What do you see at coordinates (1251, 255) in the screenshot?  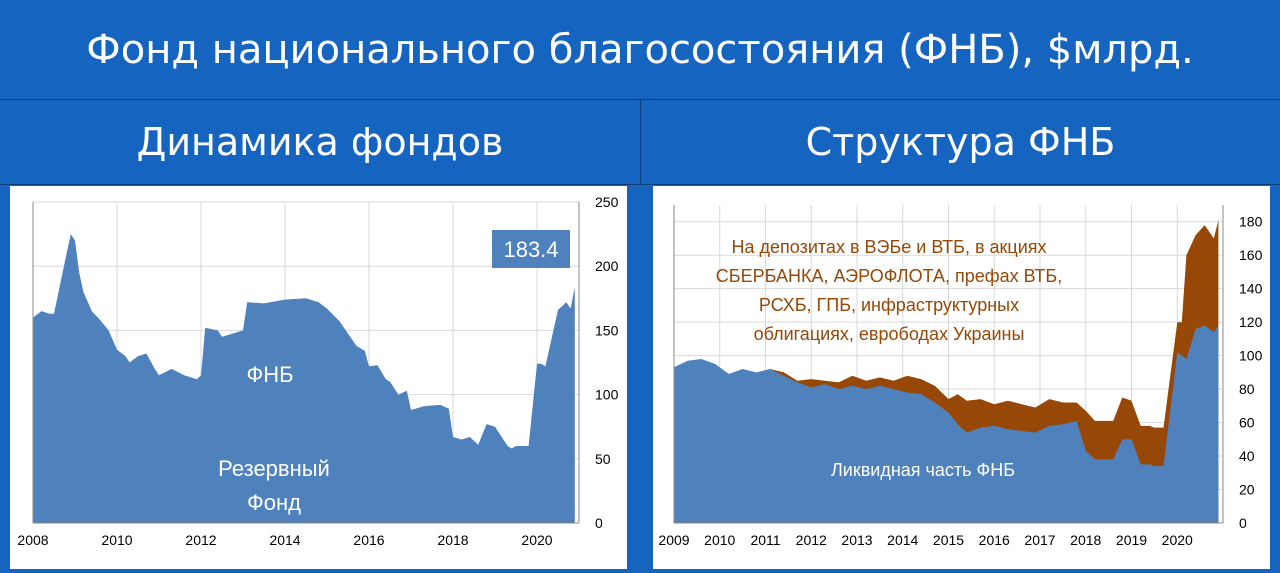 I see `y-tick-label: 160` at bounding box center [1251, 255].